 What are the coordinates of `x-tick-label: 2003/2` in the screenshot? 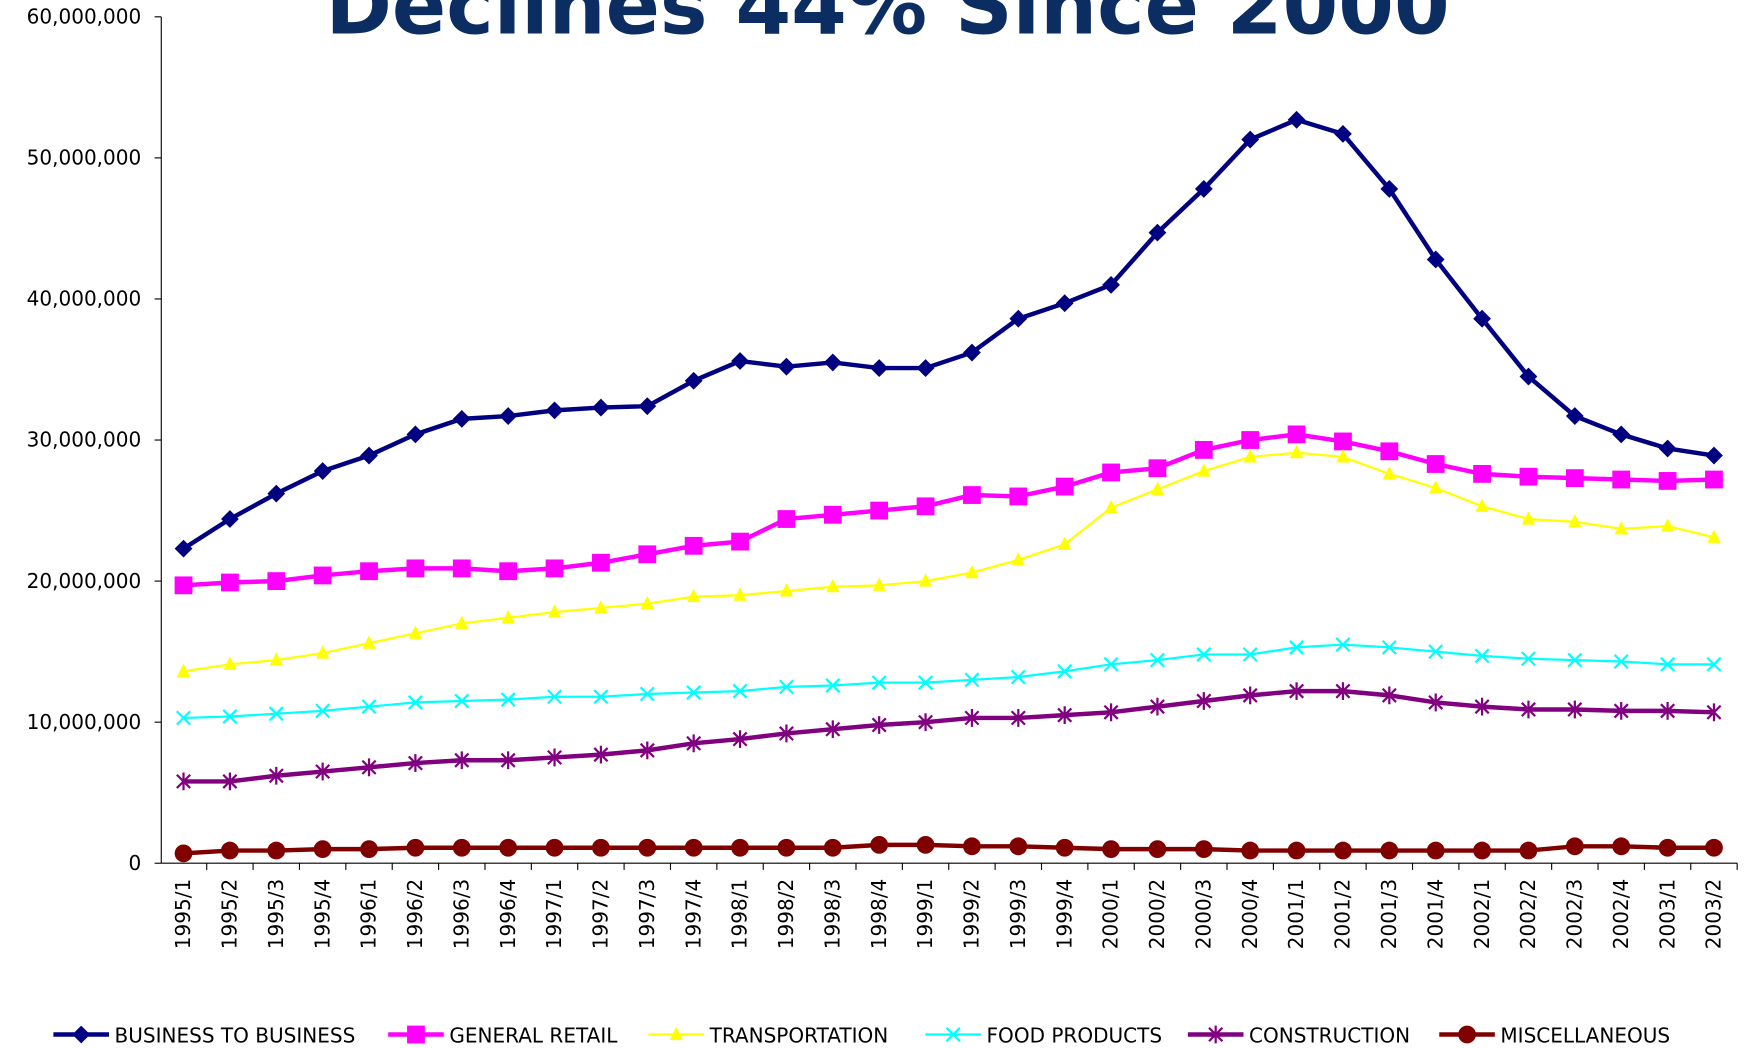 It's located at (1714, 914).